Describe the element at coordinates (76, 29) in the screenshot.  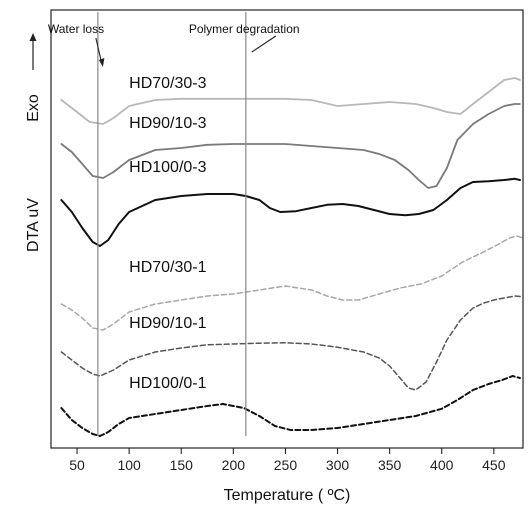
I see `annotation-label-0: Water loss` at that location.